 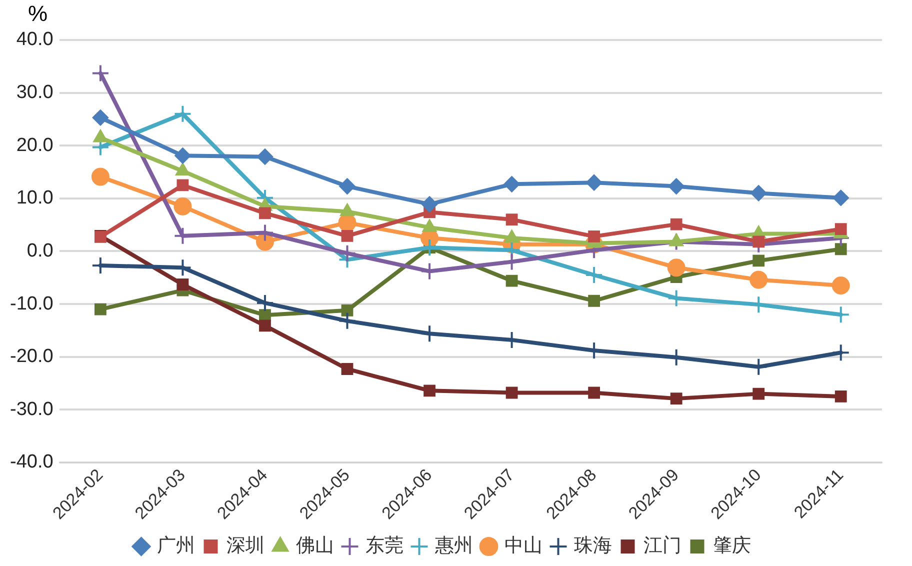 I want to click on y-tick-label: 0.0, so click(x=40, y=251).